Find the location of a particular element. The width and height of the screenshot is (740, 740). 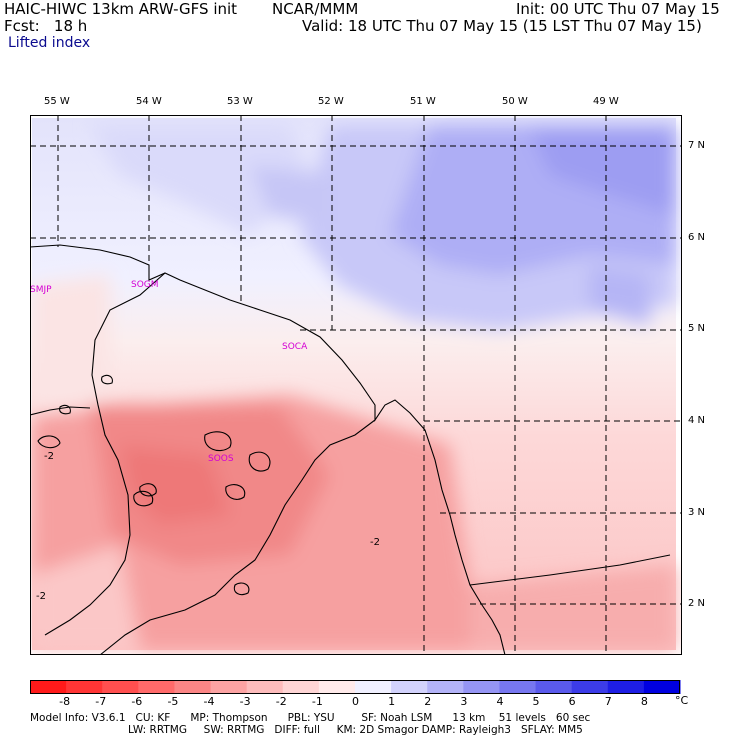

station-sogm: SOGM is located at coordinates (145, 285).